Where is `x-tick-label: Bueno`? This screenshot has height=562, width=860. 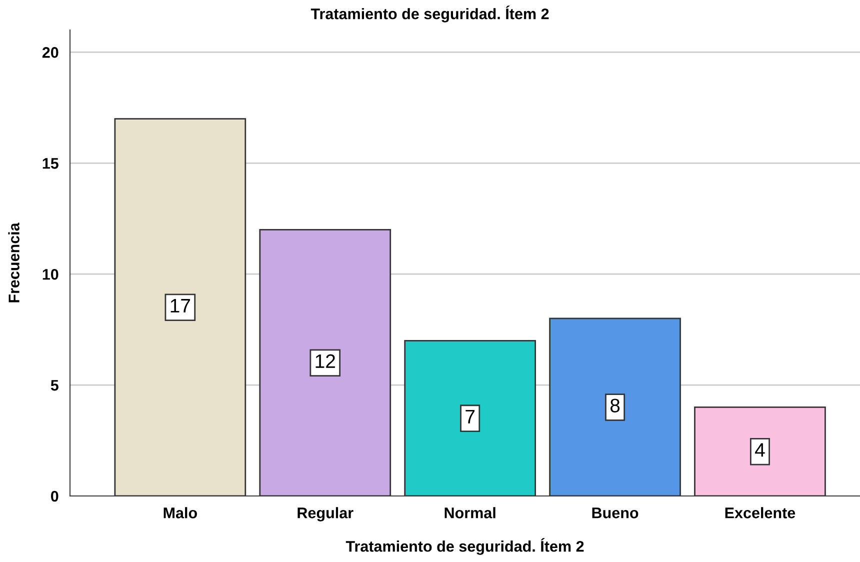 x-tick-label: Bueno is located at coordinates (615, 513).